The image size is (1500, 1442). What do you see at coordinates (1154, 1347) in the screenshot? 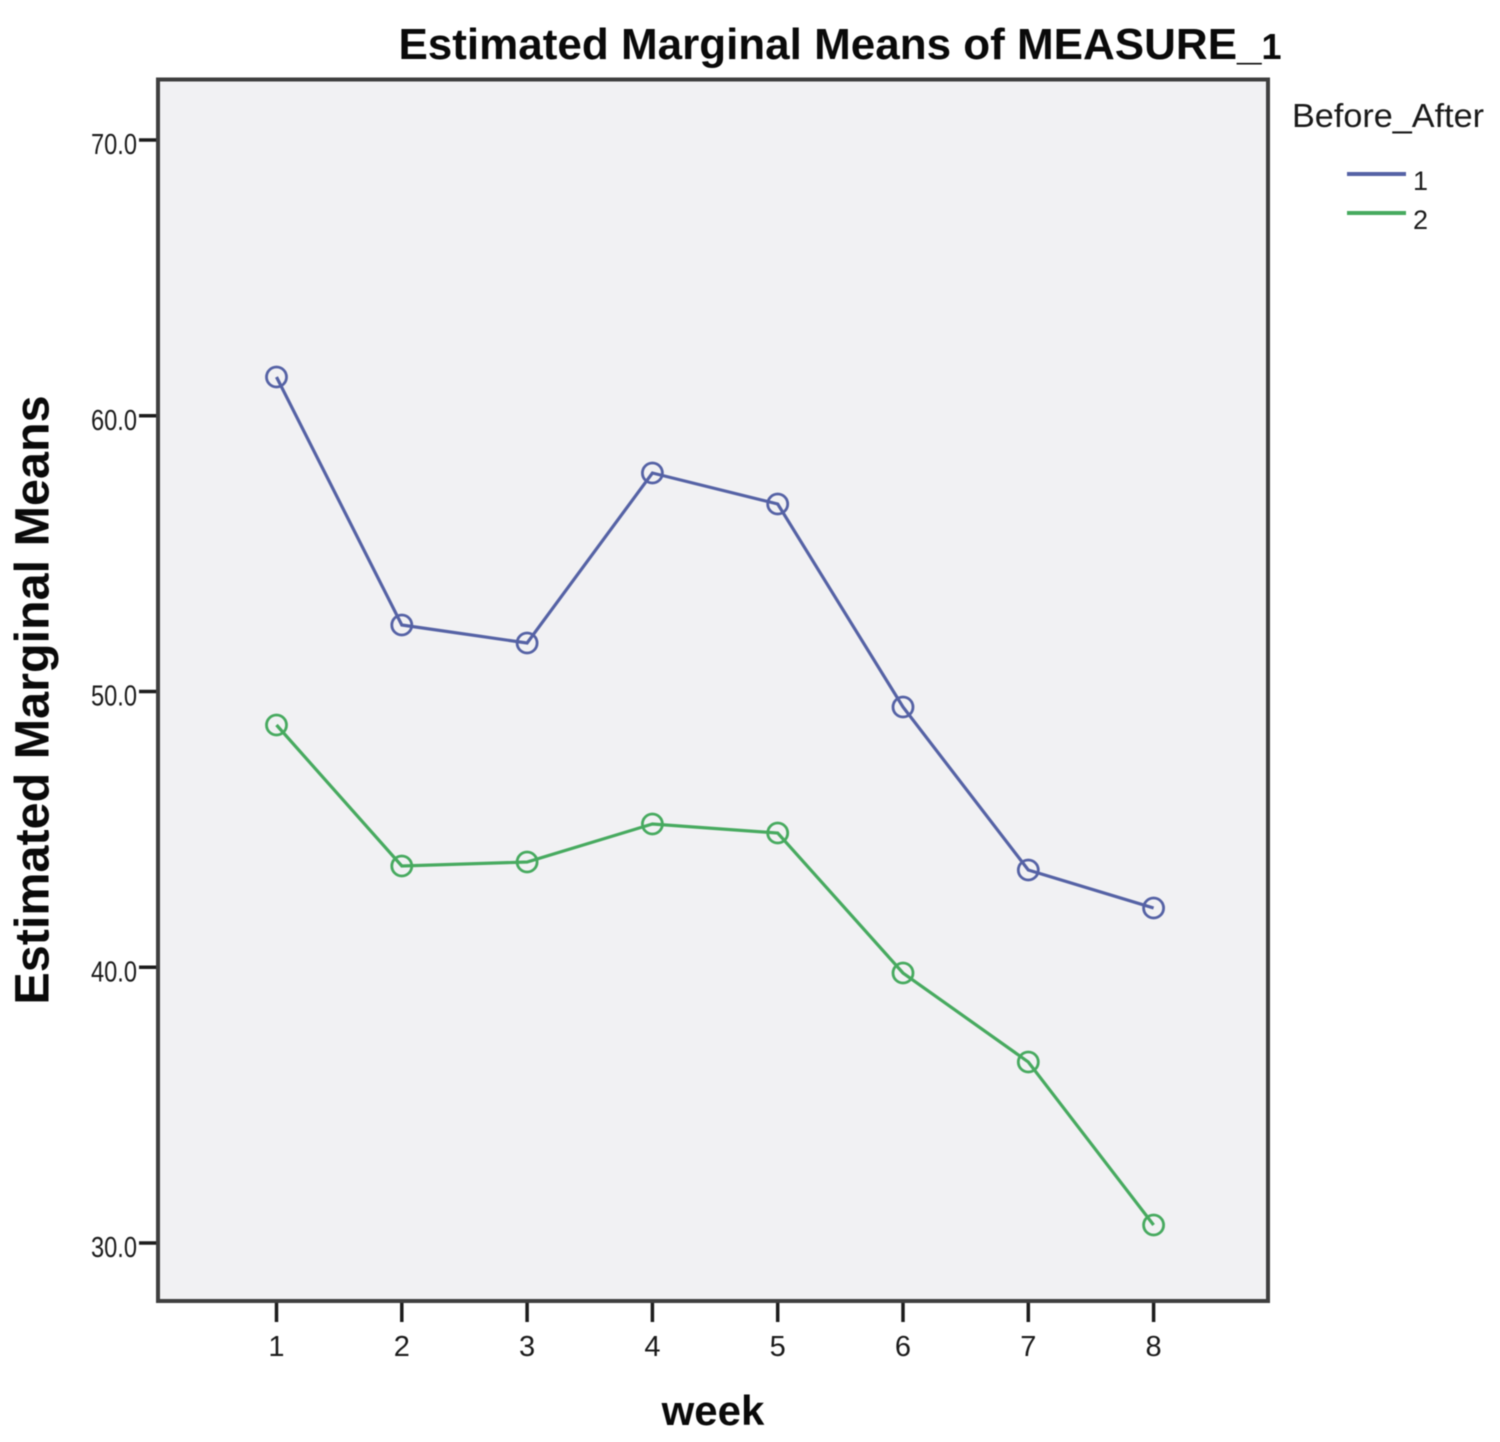
I see `svg-text: 8` at bounding box center [1154, 1347].